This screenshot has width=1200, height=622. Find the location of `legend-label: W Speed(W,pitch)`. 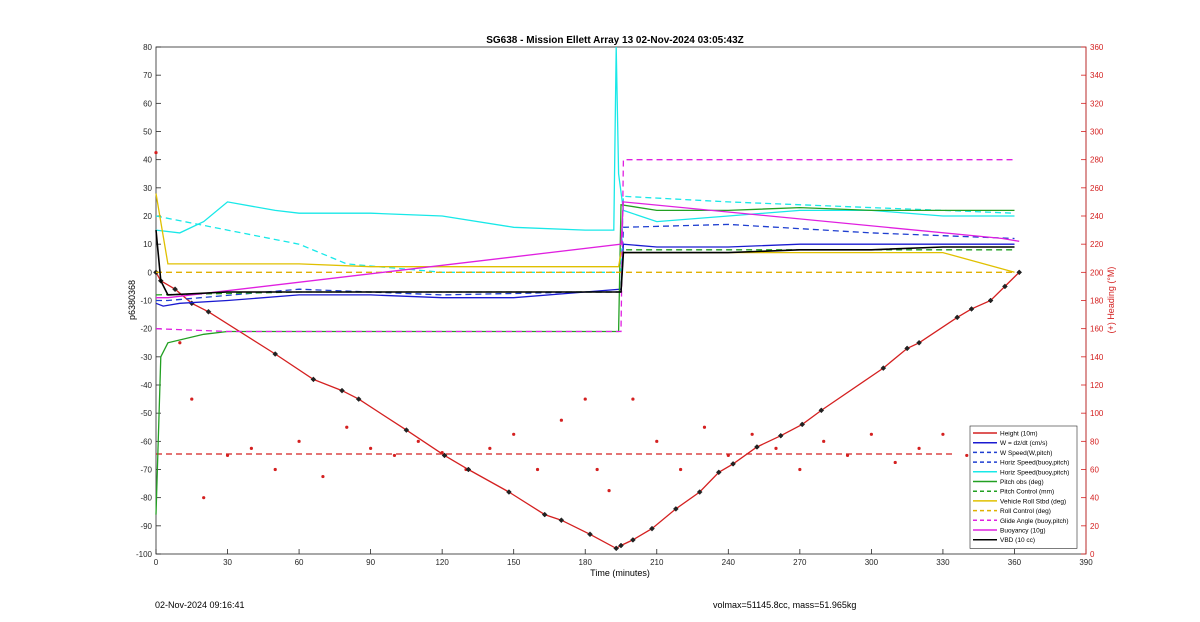

legend-label: W Speed(W,pitch) is located at coordinates (1026, 453).